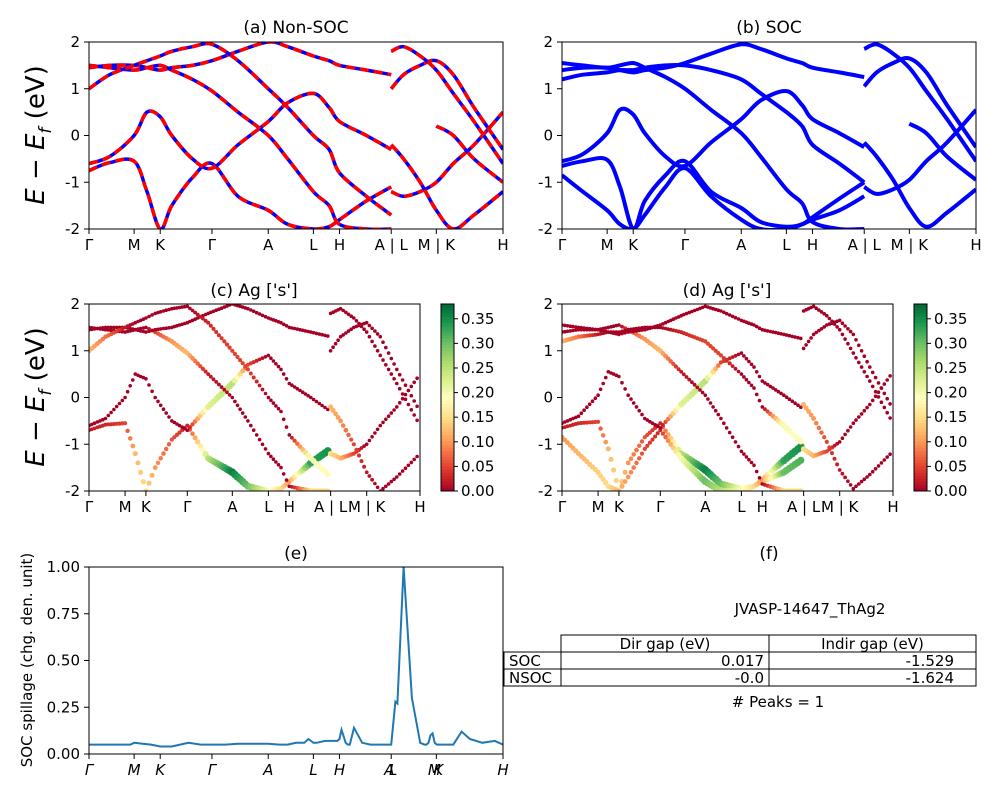 The height and width of the screenshot is (800, 1000). Describe the element at coordinates (741, 245) in the screenshot. I see `panel-b-xtick-label: A` at that location.